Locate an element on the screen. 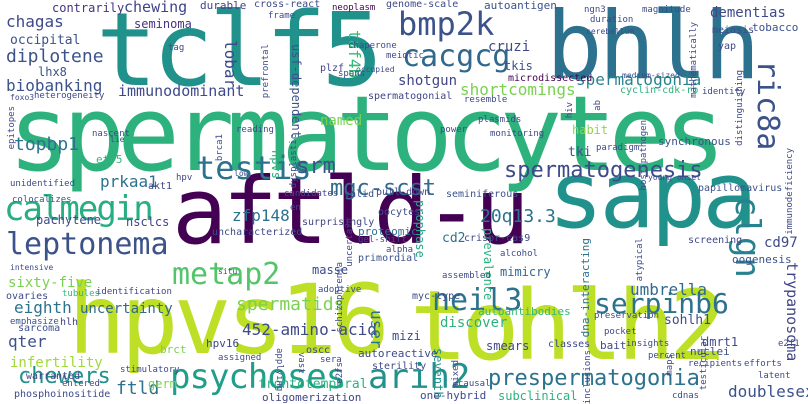  word-usf-dependent: usf-dependent is located at coordinates (296, 91).